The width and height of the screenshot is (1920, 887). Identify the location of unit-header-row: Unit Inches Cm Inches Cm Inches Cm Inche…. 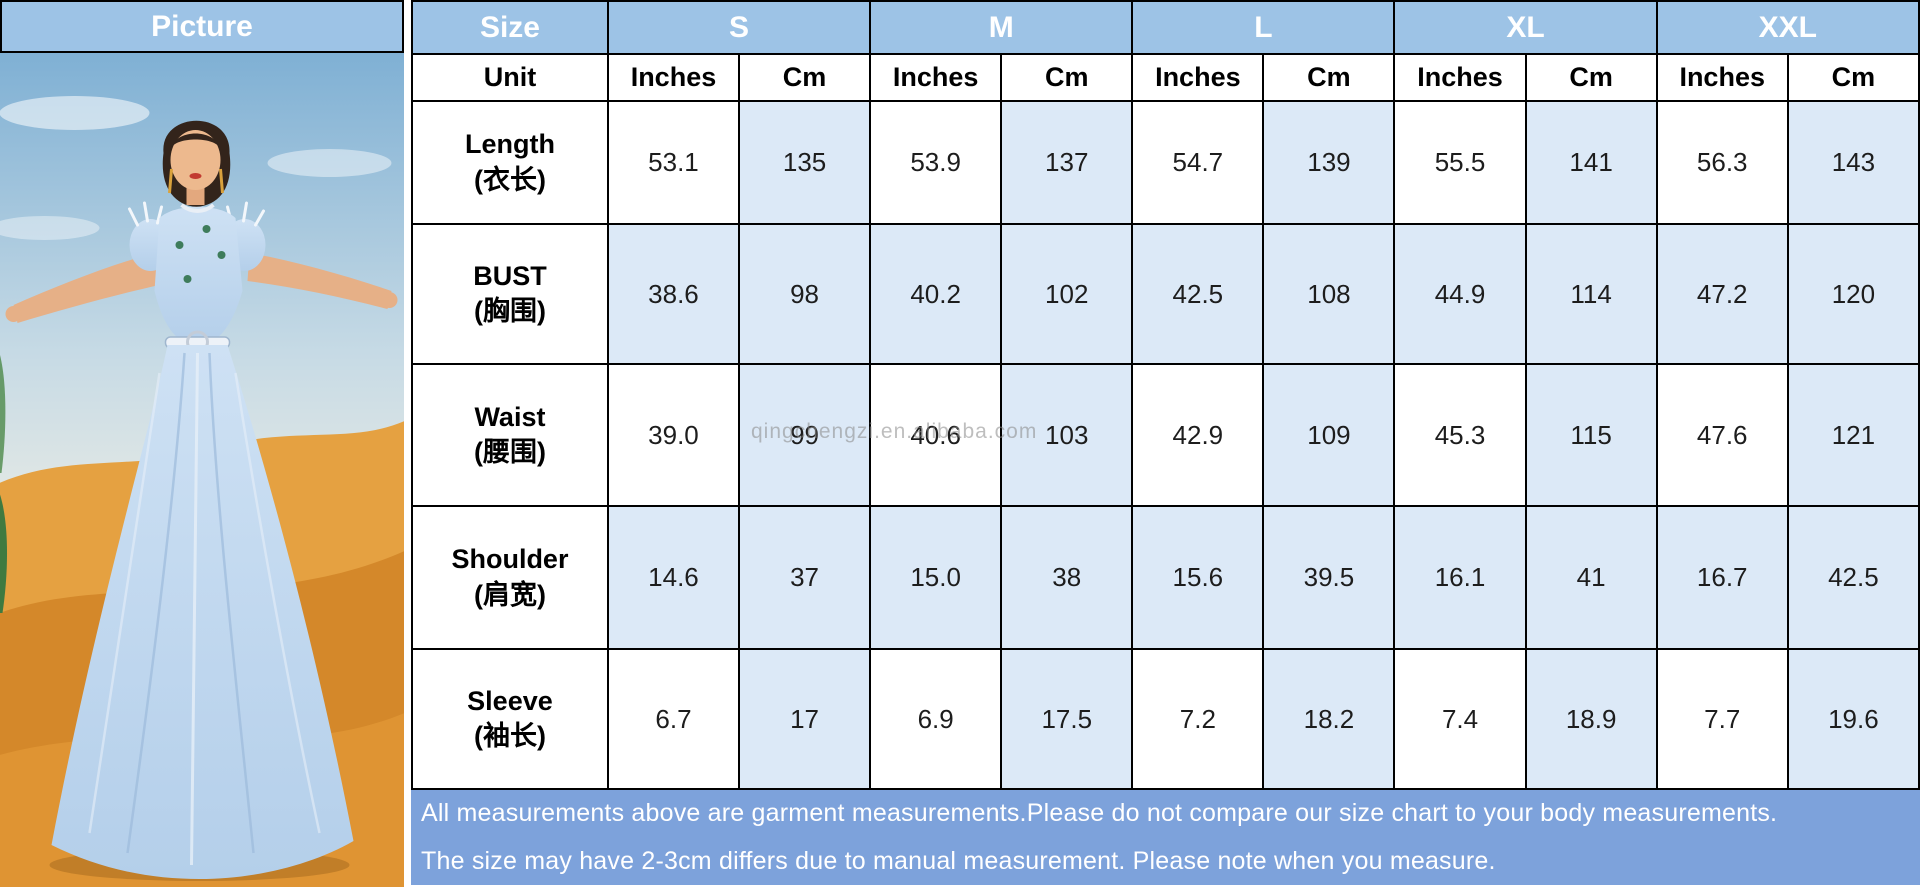
(1165, 77).